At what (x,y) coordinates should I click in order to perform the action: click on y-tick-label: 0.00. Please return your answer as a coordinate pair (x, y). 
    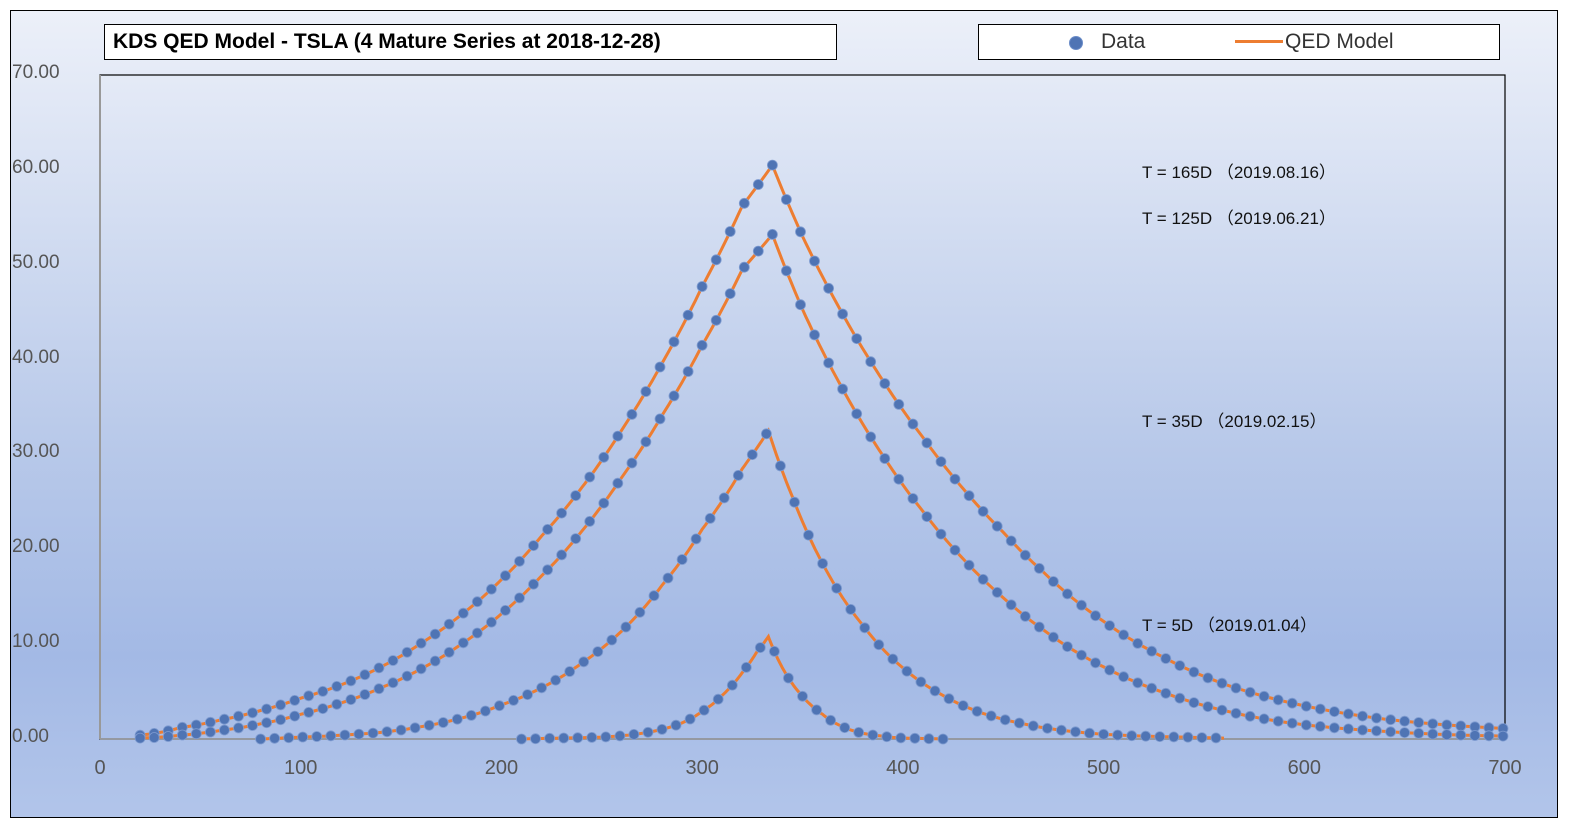
    Looking at the image, I should click on (30, 736).